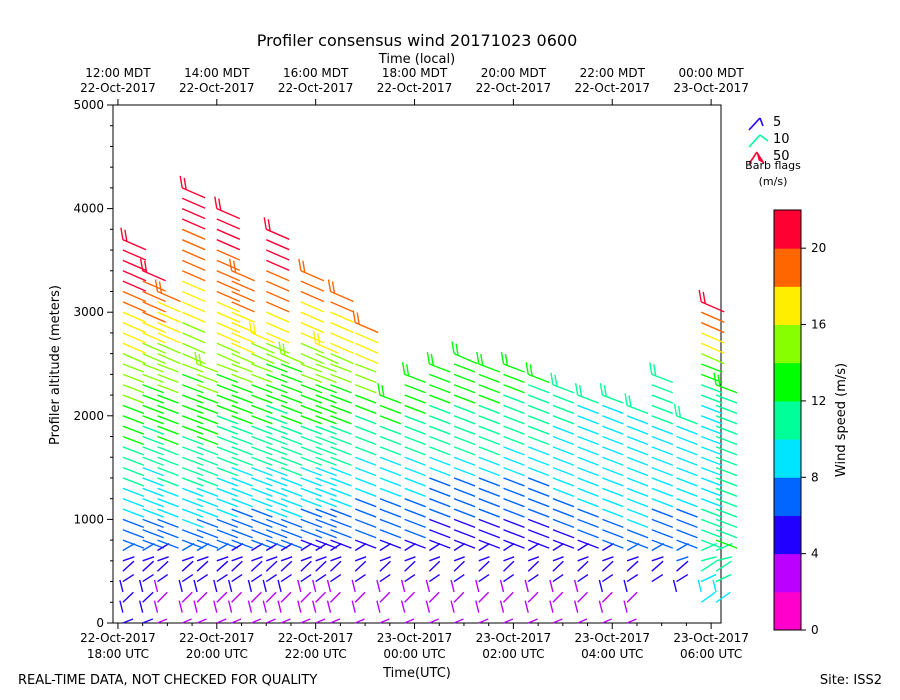 This screenshot has width=900, height=700. Describe the element at coordinates (415, 638) in the screenshot. I see `x-tick-label-date: 23-Oct-2017` at that location.